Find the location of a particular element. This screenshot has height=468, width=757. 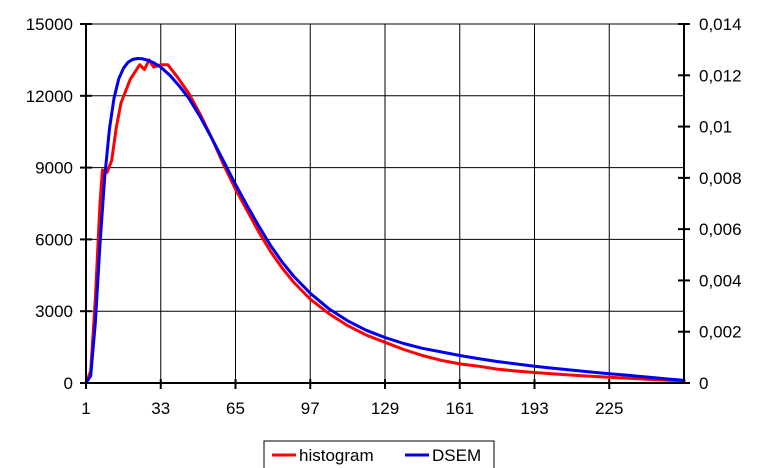

legend-label-histogram: histogram is located at coordinates (336, 455).